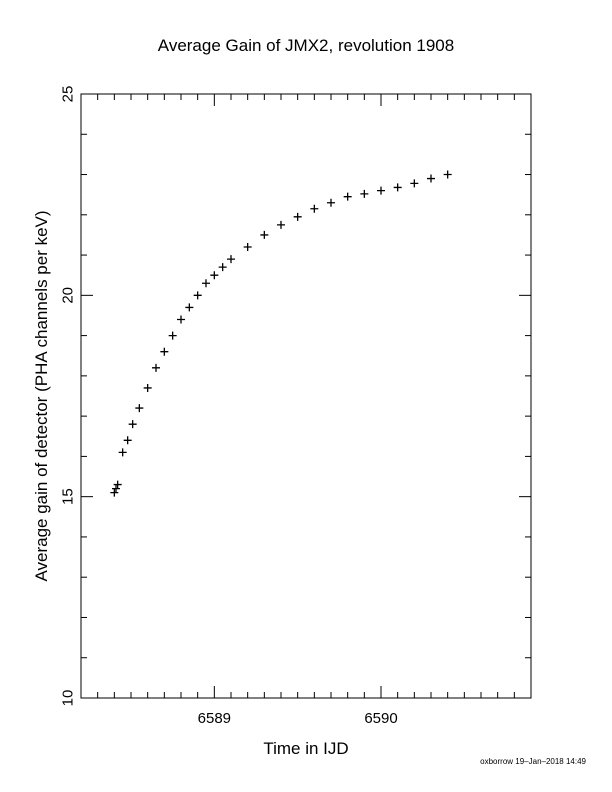 The image size is (612, 792). Describe the element at coordinates (380, 718) in the screenshot. I see `x-tick-label: 6590` at that location.